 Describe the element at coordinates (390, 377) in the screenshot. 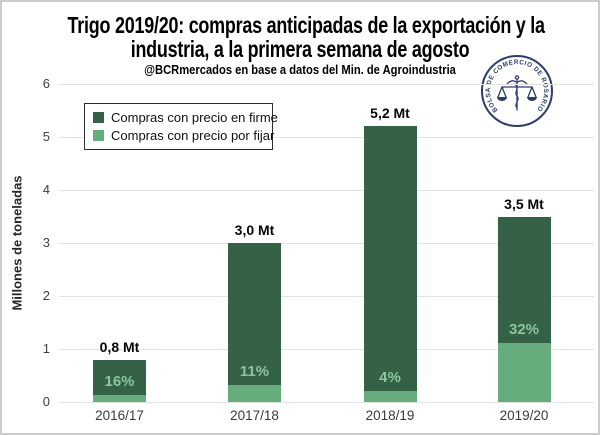

I see `bar-pct-label: 4%` at that location.